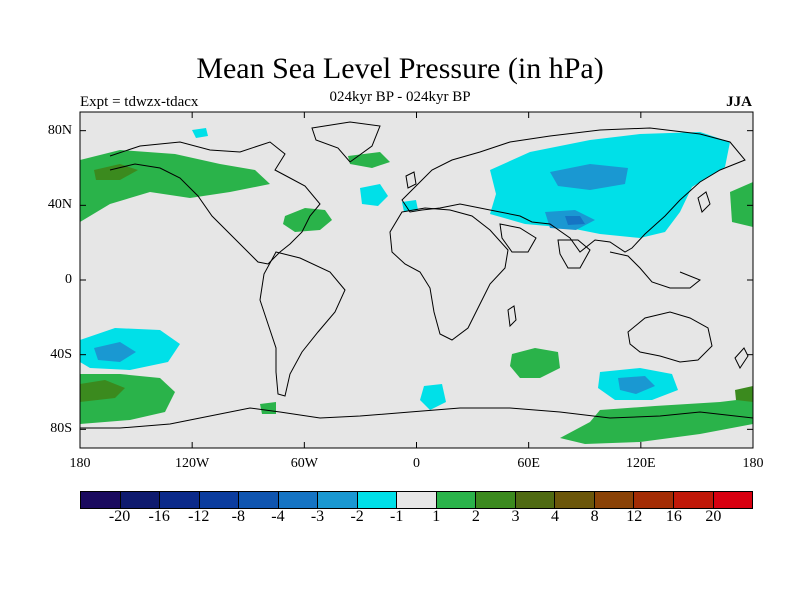 The width and height of the screenshot is (800, 600). I want to click on coastline-australia, so click(670, 337).